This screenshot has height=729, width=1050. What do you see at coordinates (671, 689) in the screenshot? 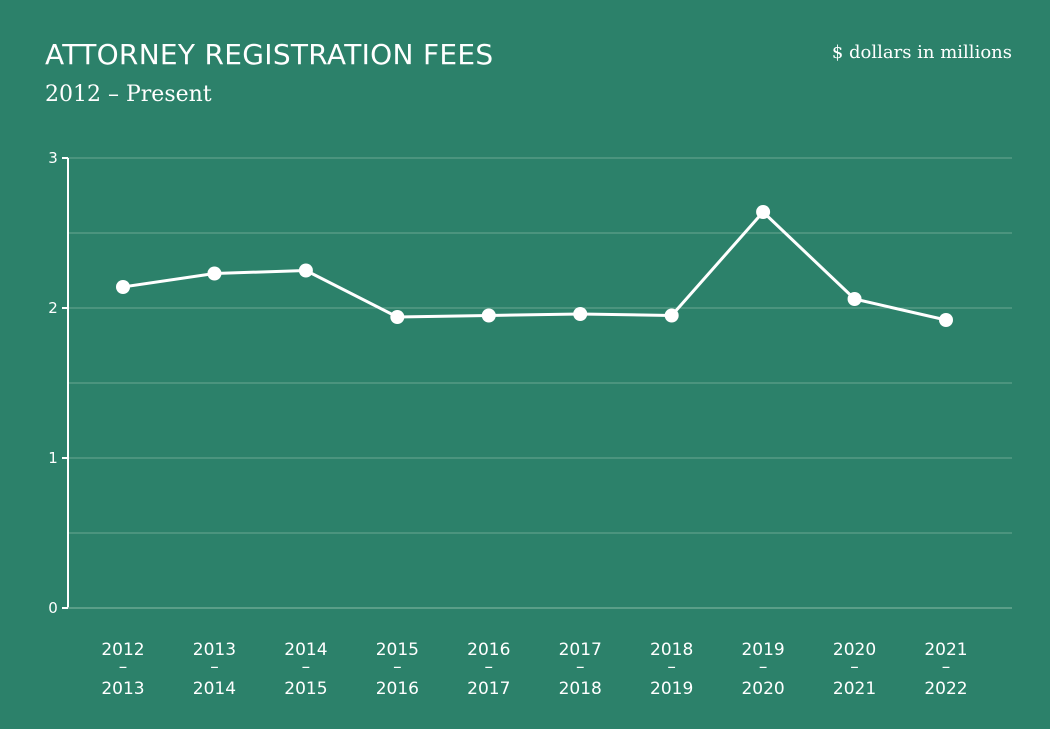
I see `x-tick-label-bottom: 2019` at bounding box center [671, 689].